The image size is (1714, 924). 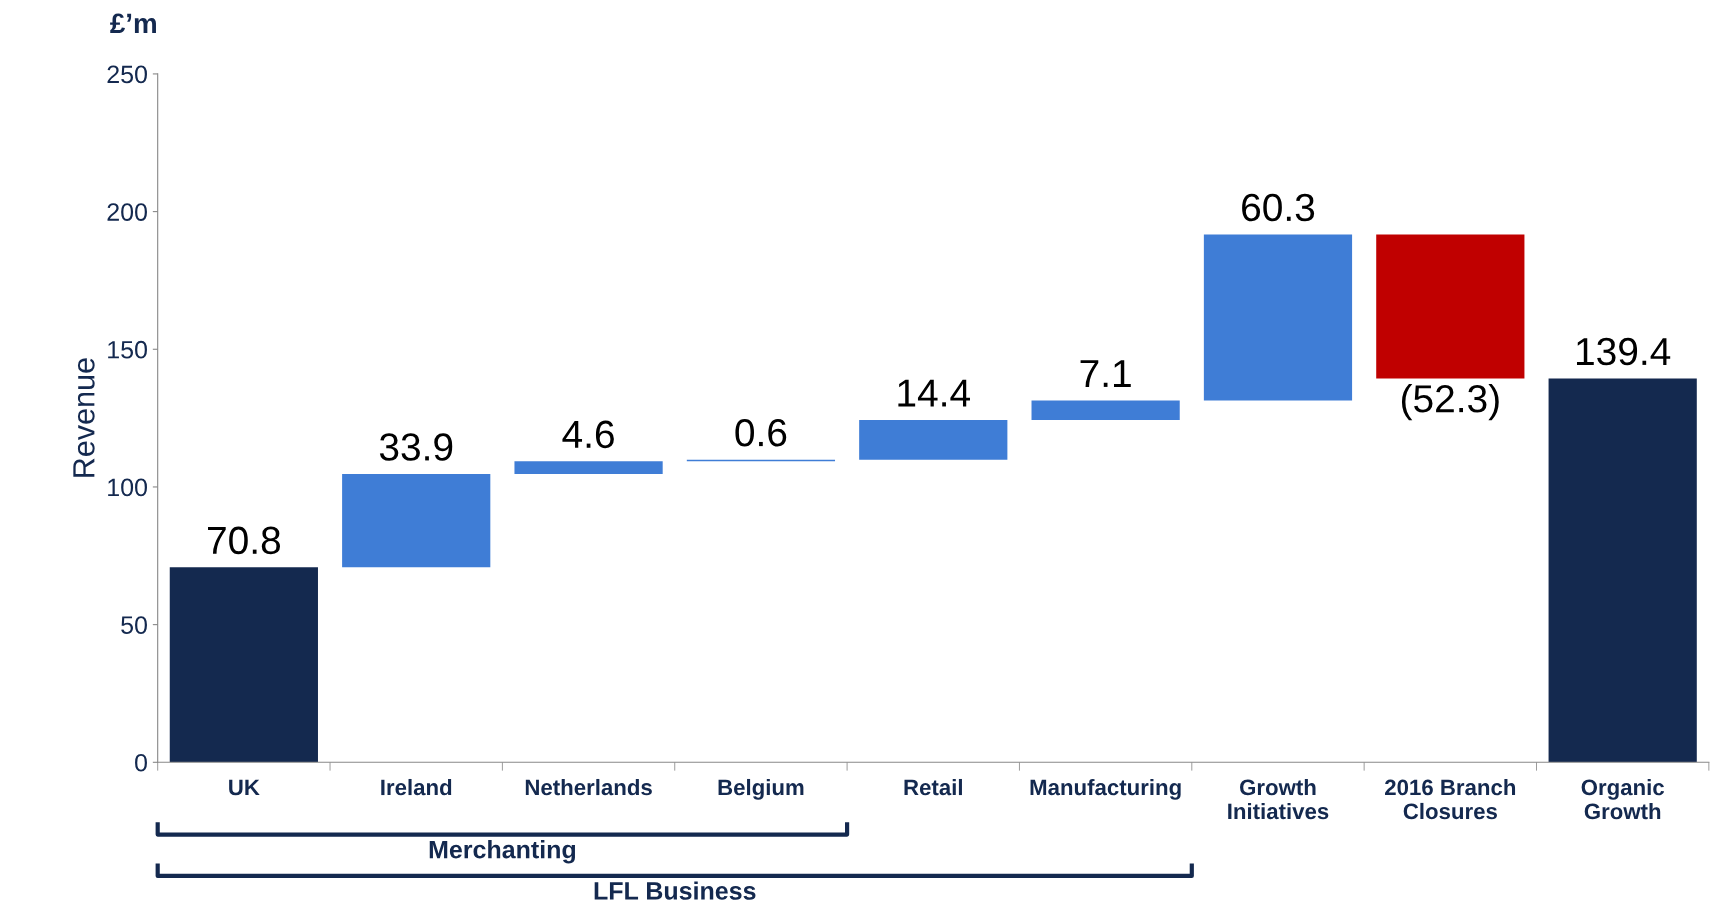 I want to click on x-tick-label: Belgium, so click(x=761, y=789).